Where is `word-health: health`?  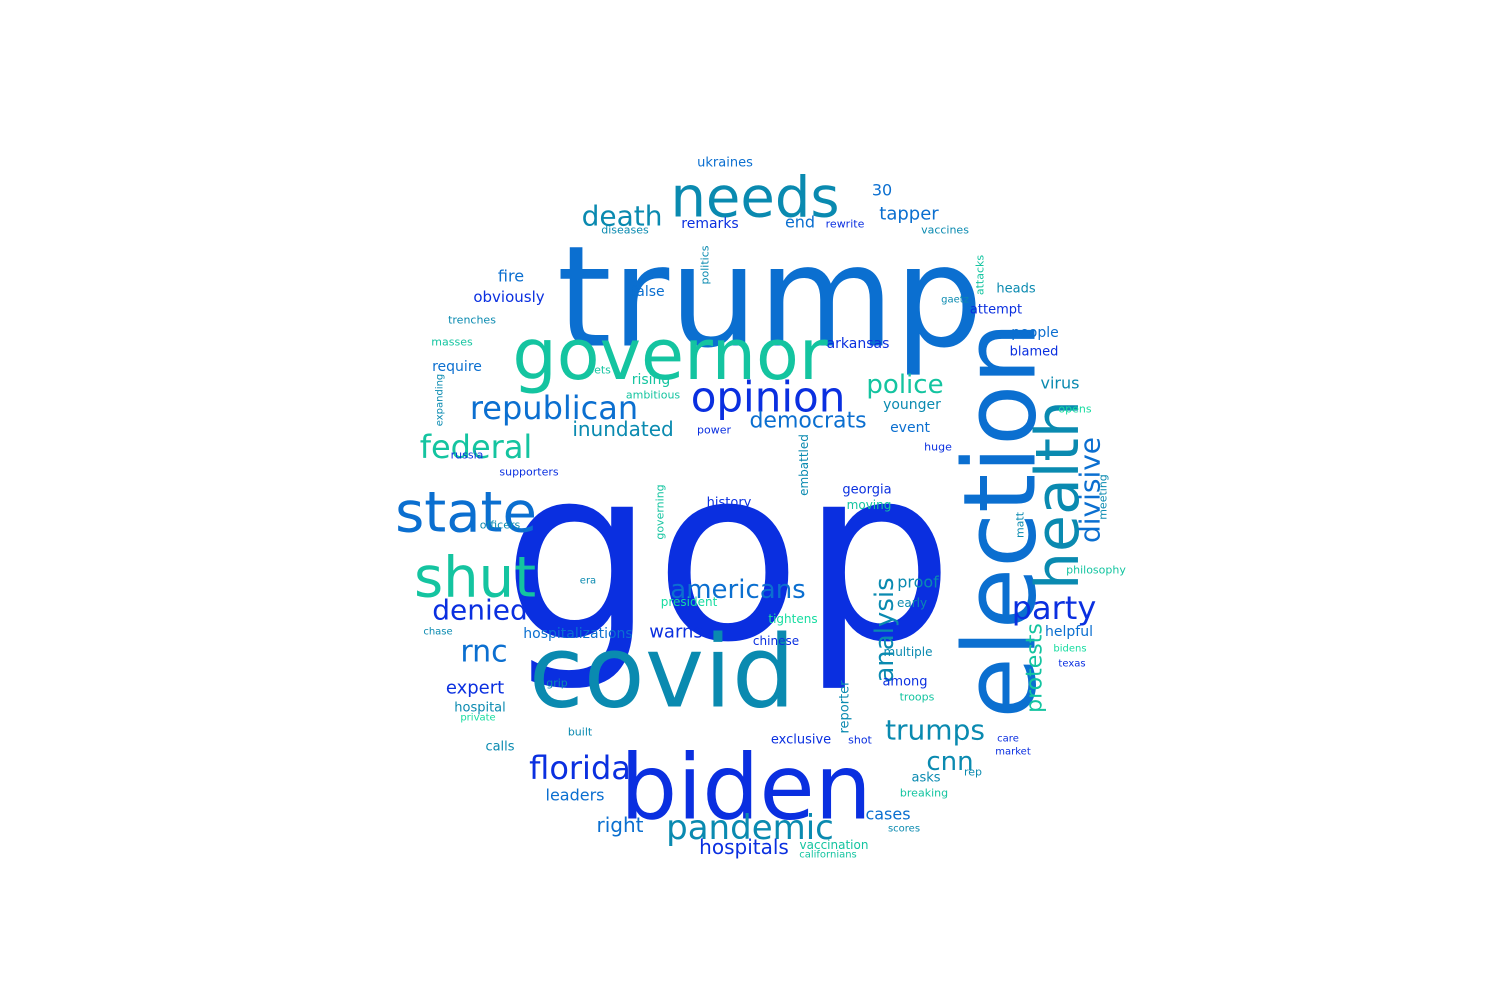
word-health: health is located at coordinates (1058, 495).